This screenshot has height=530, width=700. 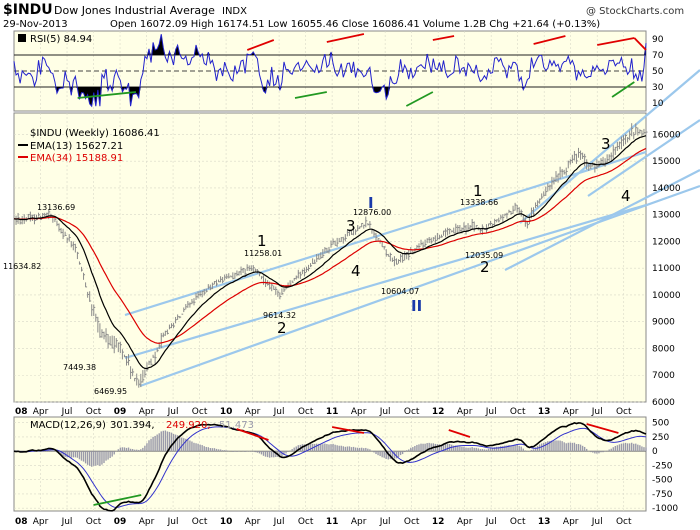 I want to click on price-y-tick: 10000, so click(x=666, y=296).